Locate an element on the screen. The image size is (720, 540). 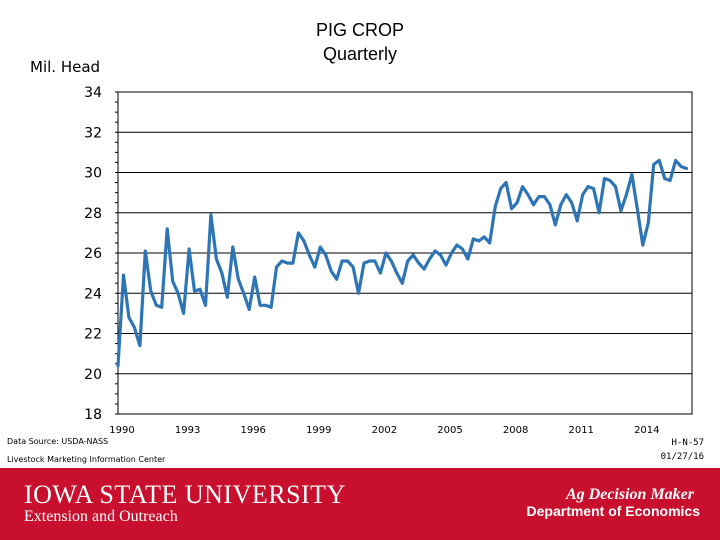
y-tick-label: 20 is located at coordinates (93, 375).